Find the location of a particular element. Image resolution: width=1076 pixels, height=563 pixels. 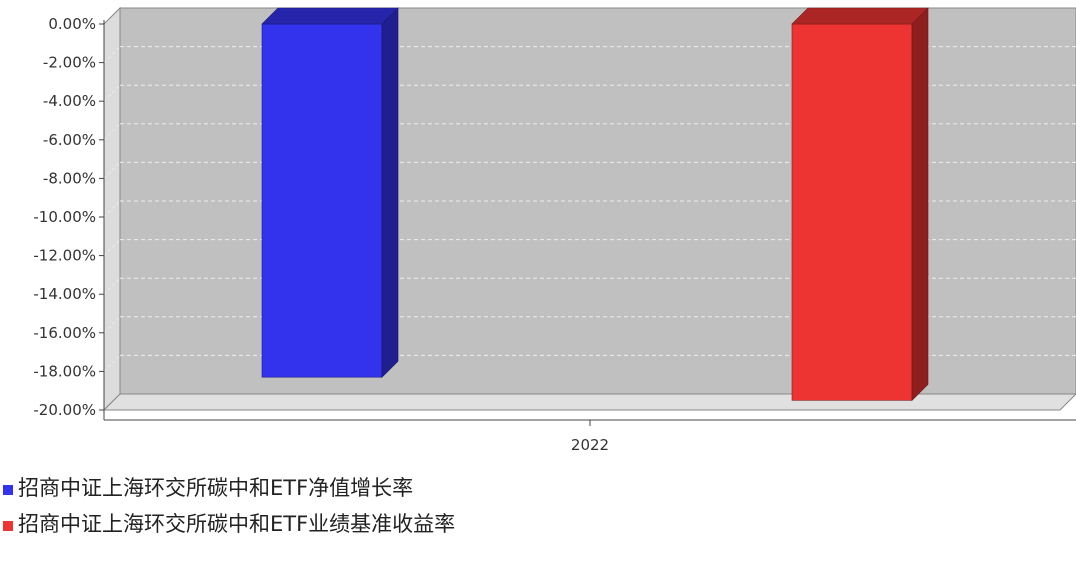

y-tick-label: -18.00% is located at coordinates (64, 371).